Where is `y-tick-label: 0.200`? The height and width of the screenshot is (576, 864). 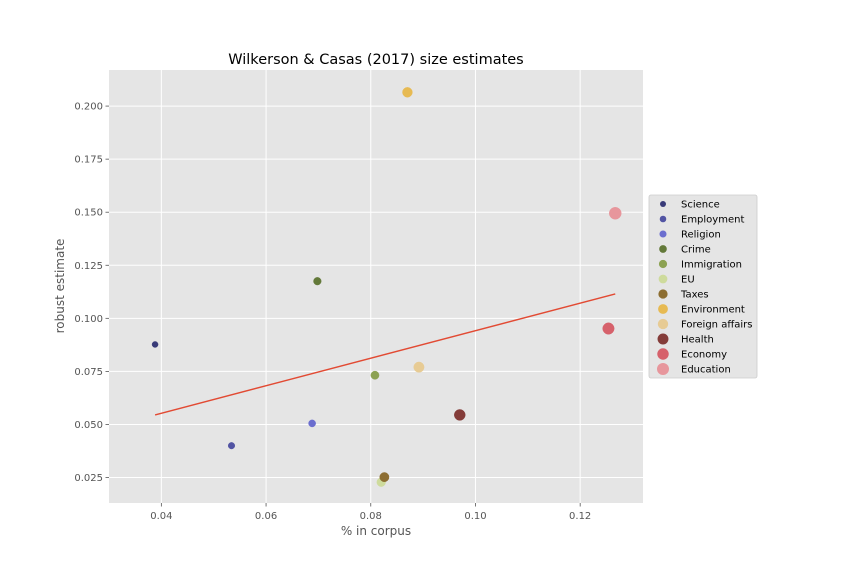
y-tick-label: 0.200 is located at coordinates (88, 107).